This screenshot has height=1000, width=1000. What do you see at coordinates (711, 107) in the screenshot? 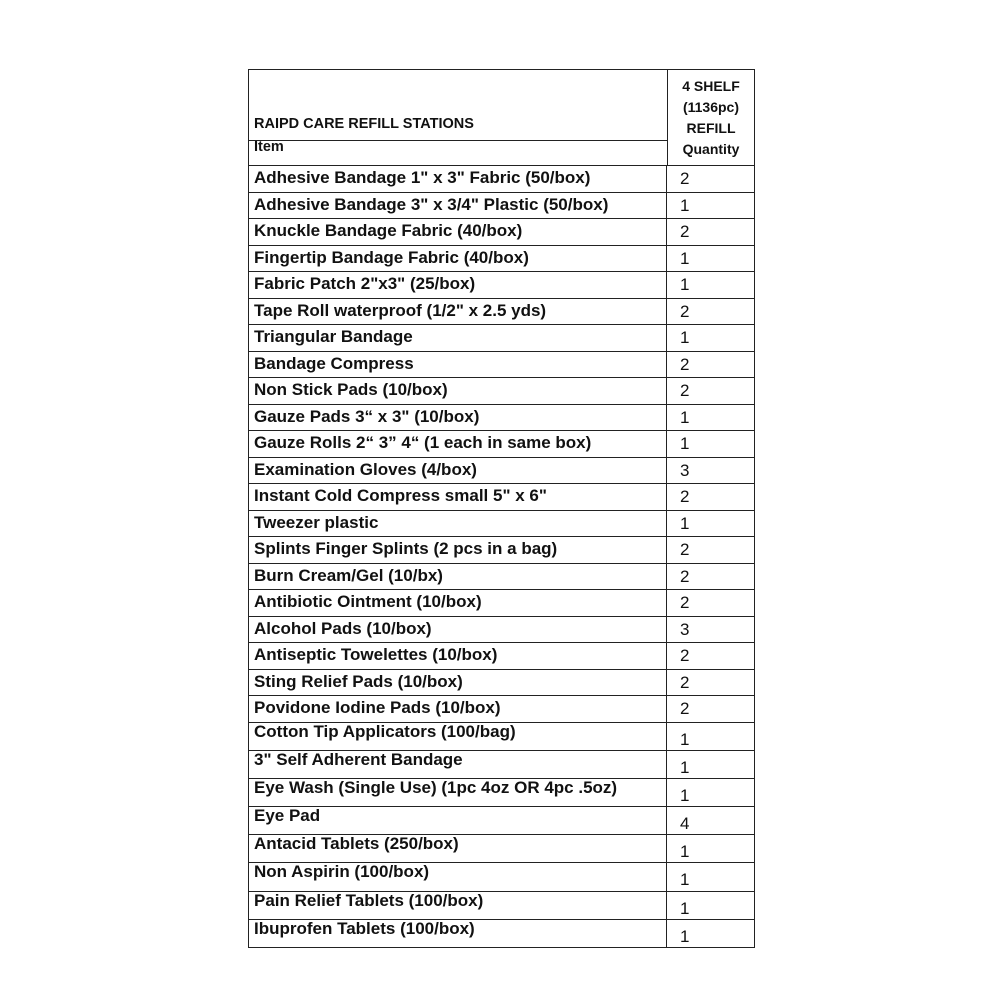
I see `qty-header-line: (1136pc)` at bounding box center [711, 107].